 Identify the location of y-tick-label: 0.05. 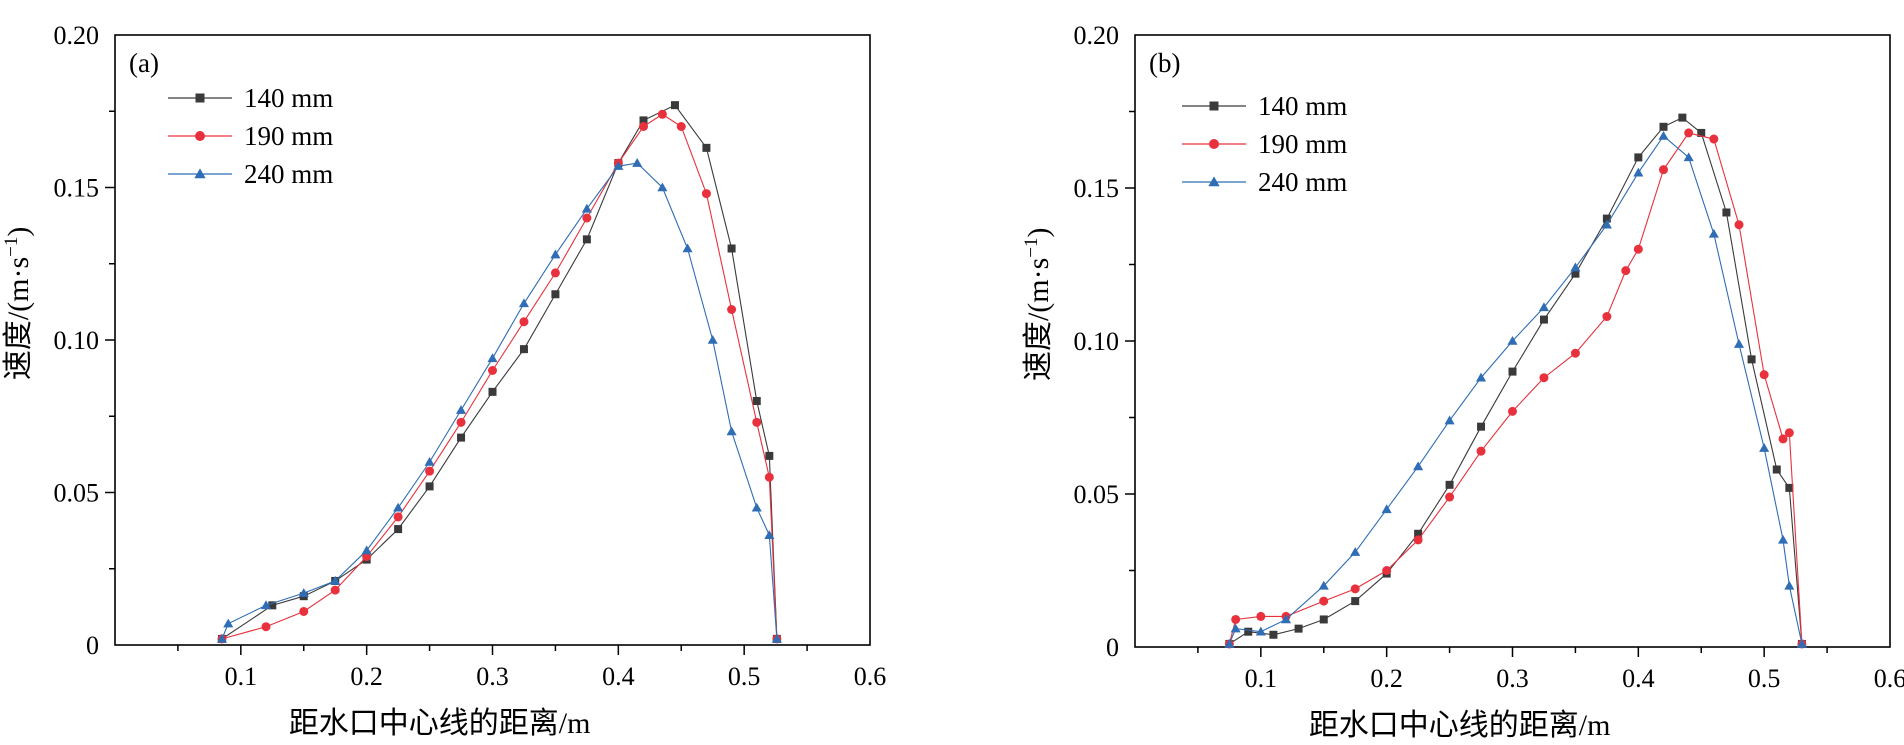
(77, 493).